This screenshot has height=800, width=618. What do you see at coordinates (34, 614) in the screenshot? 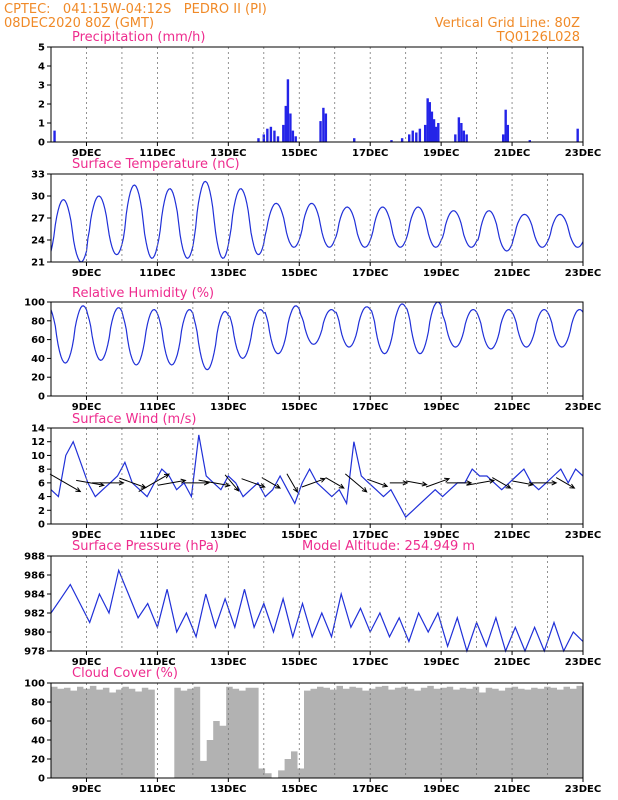
I see `y-tick-label: 982` at bounding box center [34, 614].